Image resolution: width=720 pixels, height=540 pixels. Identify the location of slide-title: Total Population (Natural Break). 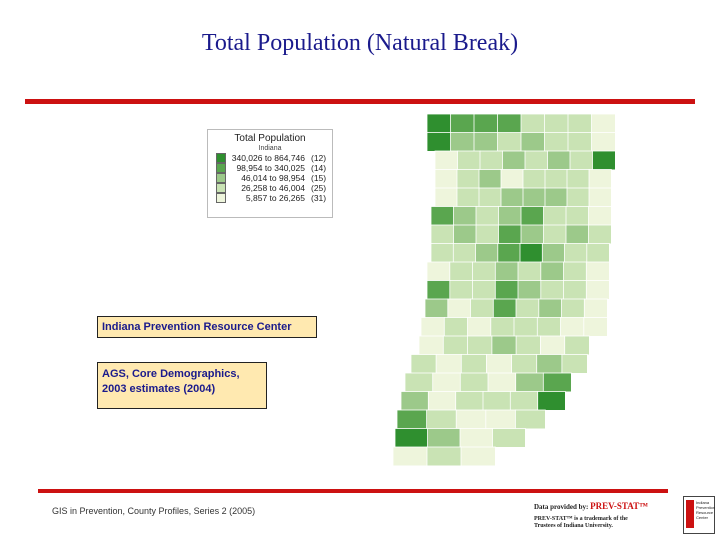
(360, 43).